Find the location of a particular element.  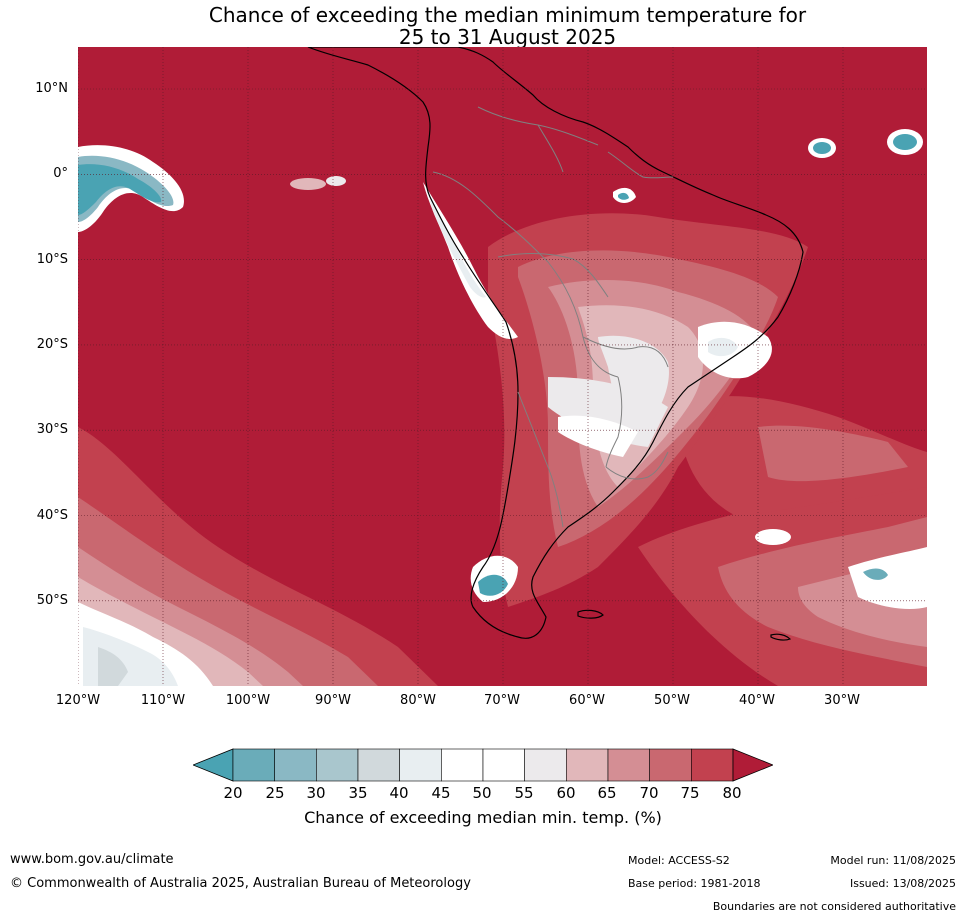

footer-website: www.bom.gov.au/climate is located at coordinates (92, 859).